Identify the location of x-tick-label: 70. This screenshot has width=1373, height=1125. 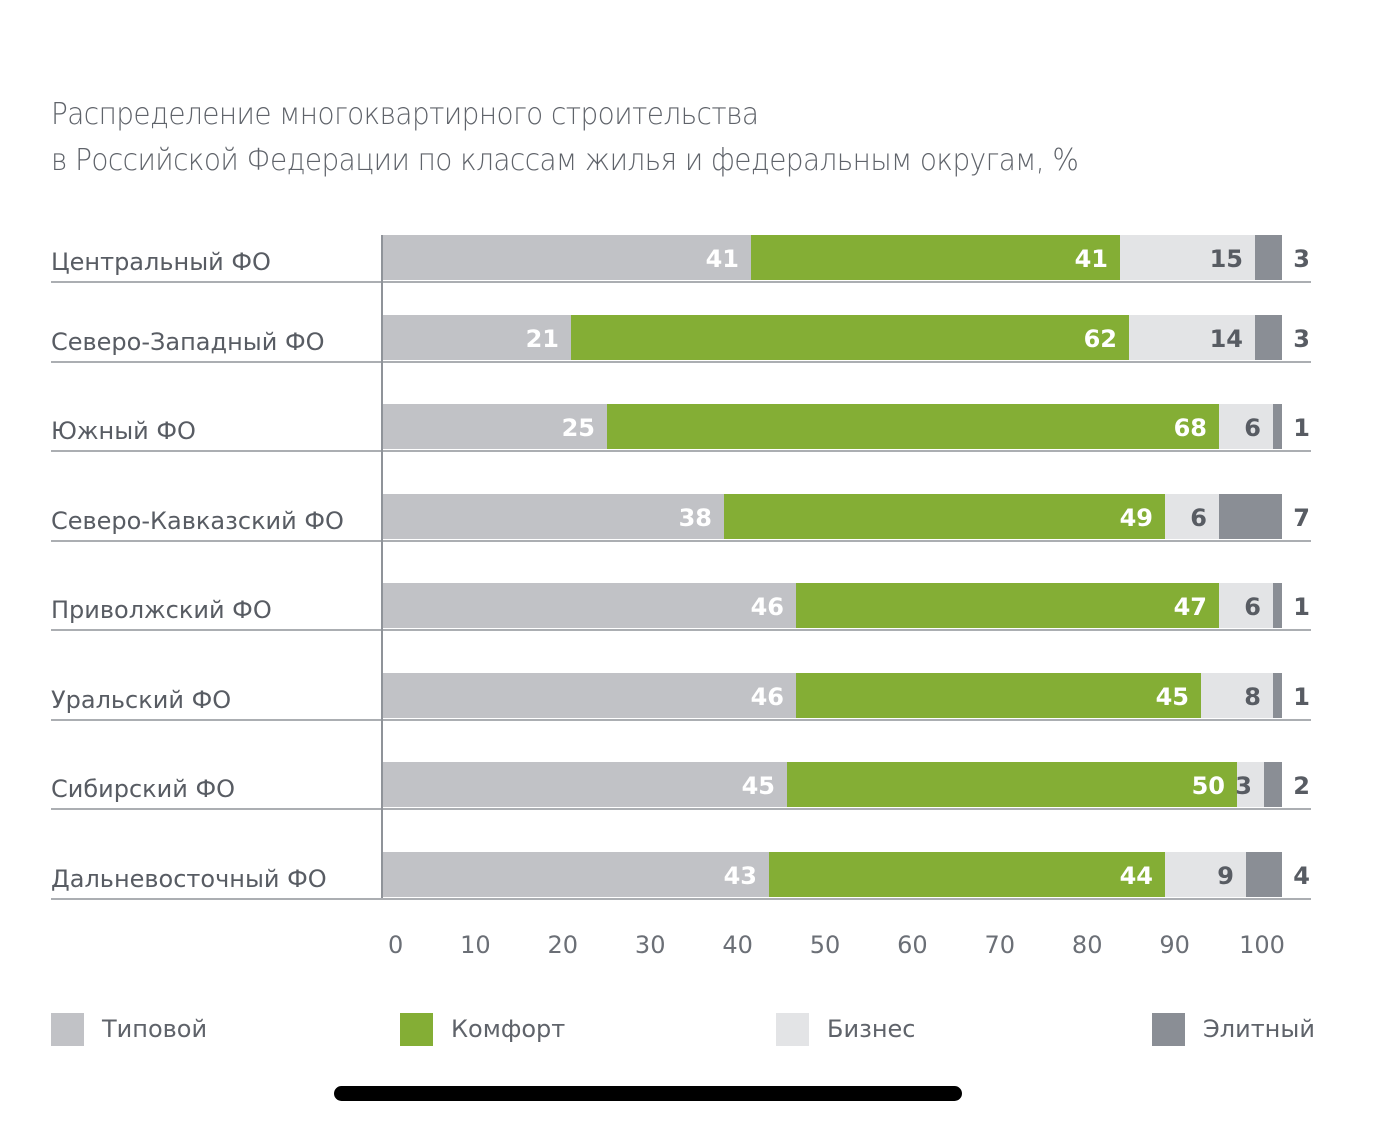
(1000, 945).